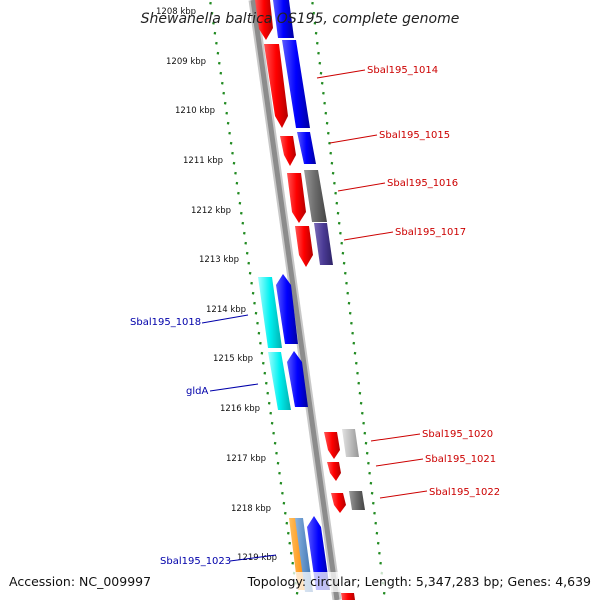 The image size is (600, 600). I want to click on gene-label: Sbal195_1018, so click(165, 322).